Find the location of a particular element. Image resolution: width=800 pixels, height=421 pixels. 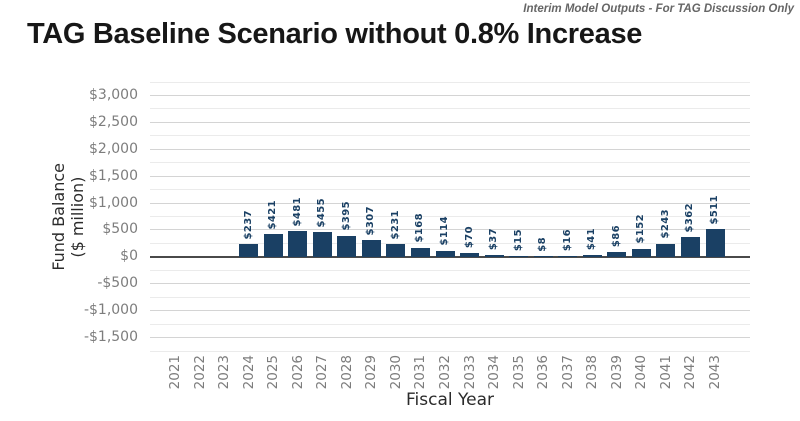

bar-value-label: $455 is located at coordinates (322, 212).